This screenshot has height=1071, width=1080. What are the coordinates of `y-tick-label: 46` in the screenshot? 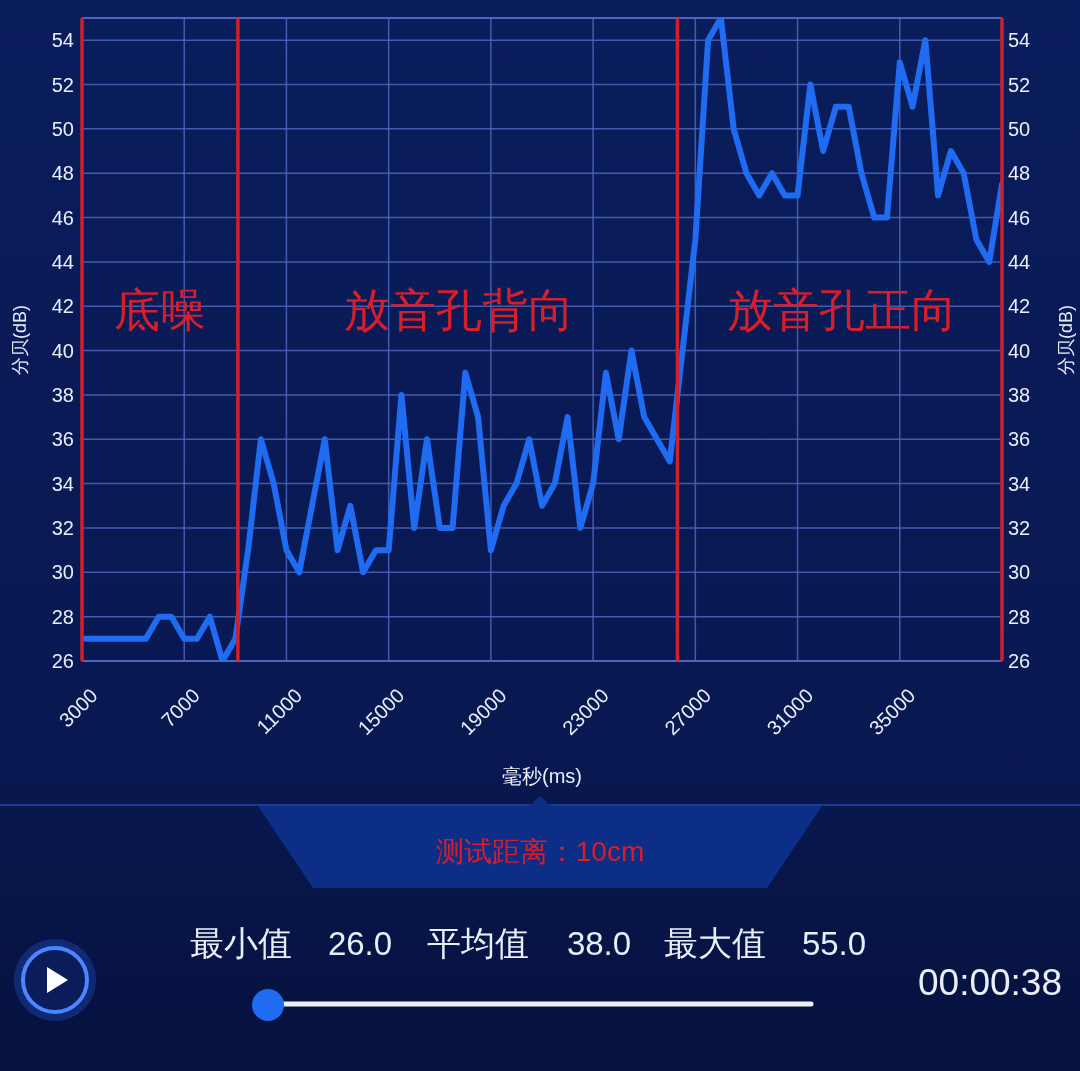 It's located at (62, 217).